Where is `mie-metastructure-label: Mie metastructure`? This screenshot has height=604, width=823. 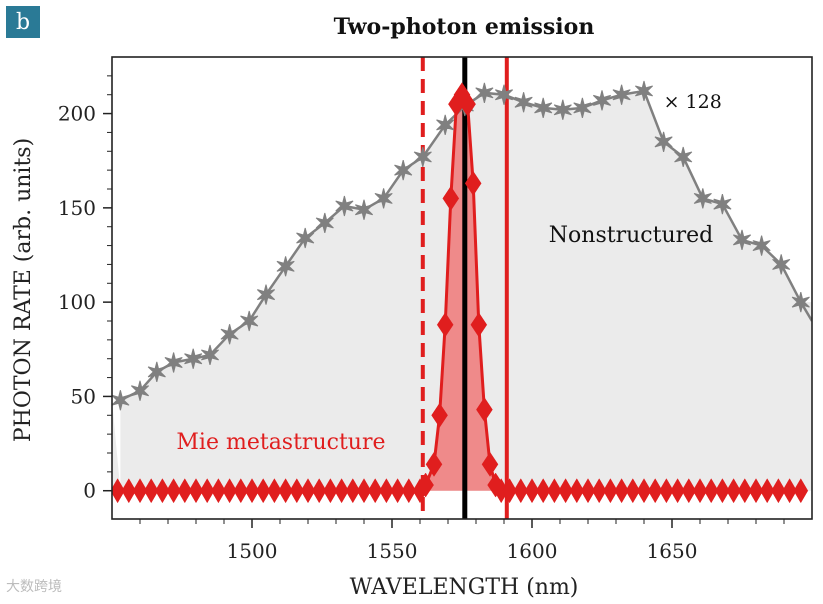 mie-metastructure-label: Mie metastructure is located at coordinates (280, 442).